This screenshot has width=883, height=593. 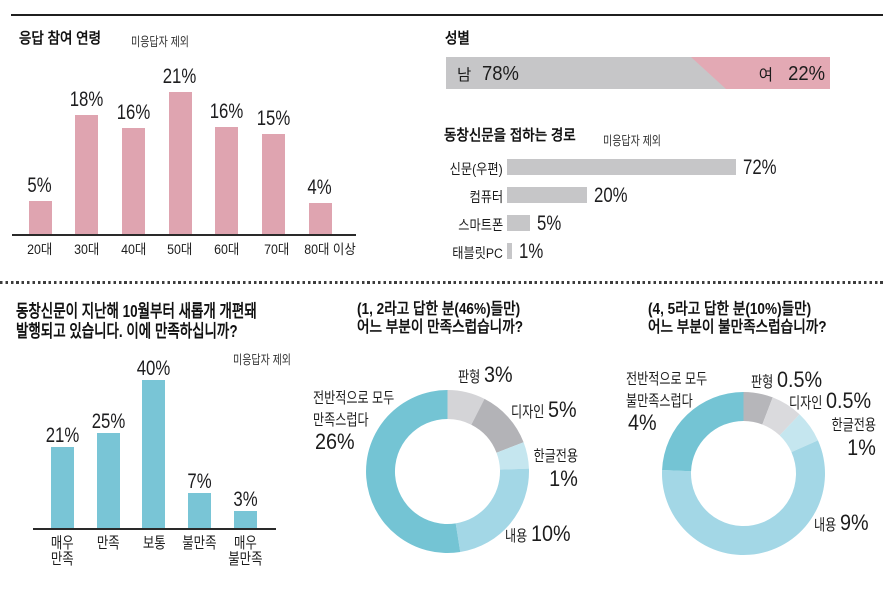 What do you see at coordinates (447, 471) in the screenshot?
I see `donut_satisfied-rings` at bounding box center [447, 471].